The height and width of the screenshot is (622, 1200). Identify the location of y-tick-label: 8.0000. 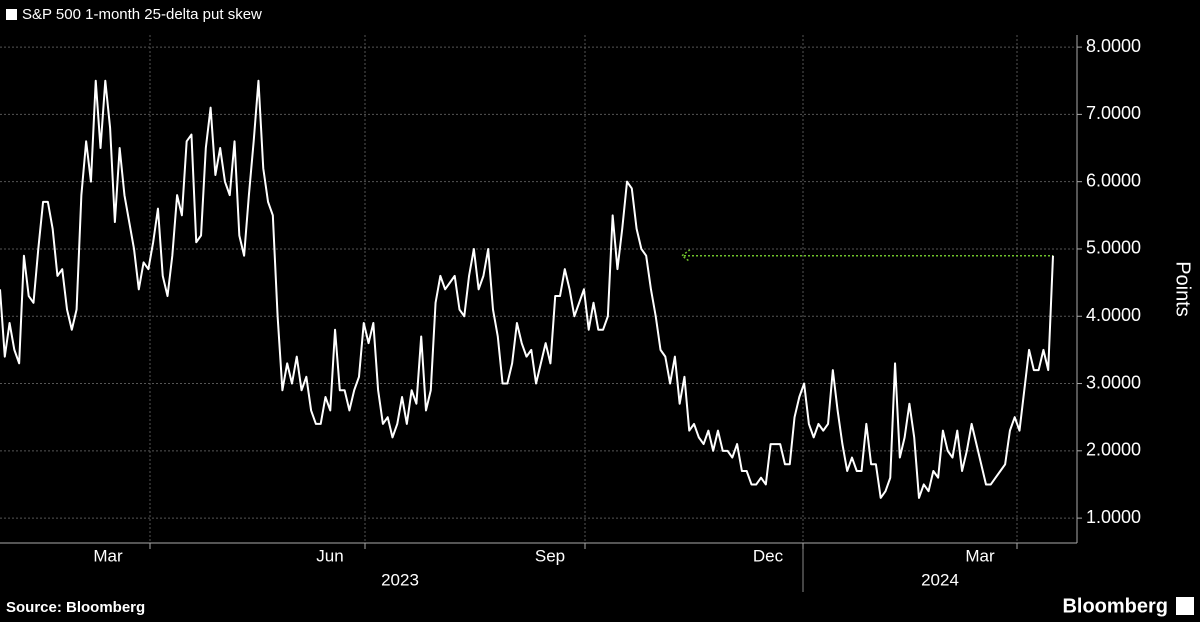
(1113, 46).